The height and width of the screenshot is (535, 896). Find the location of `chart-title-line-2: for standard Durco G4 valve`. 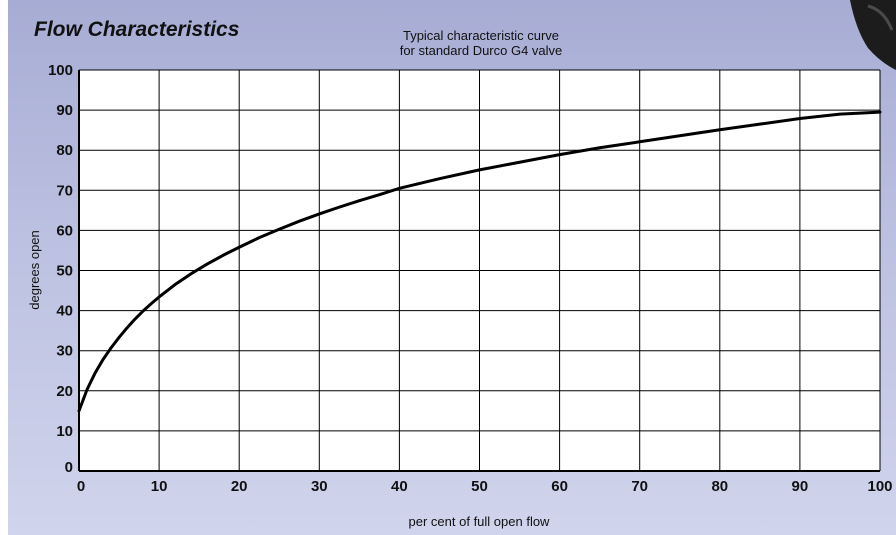

chart-title-line-2: for standard Durco G4 valve is located at coordinates (481, 50).